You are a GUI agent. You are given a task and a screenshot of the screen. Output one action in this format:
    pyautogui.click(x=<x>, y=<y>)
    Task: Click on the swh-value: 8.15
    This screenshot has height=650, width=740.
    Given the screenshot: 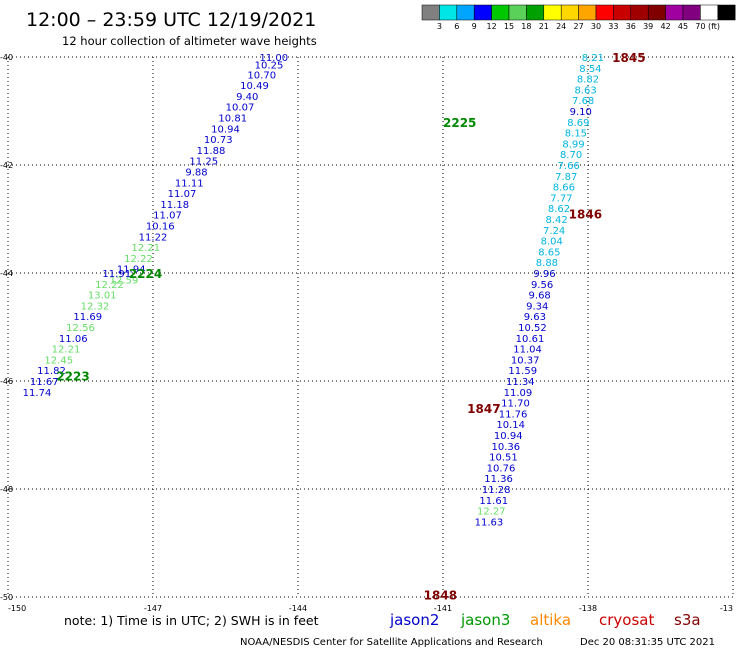 What is the action you would take?
    pyautogui.click(x=576, y=134)
    